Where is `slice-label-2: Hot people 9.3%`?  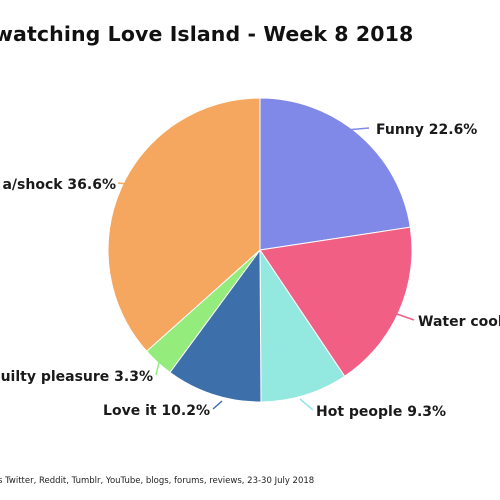
slice-label-2: Hot people 9.3% is located at coordinates (381, 412).